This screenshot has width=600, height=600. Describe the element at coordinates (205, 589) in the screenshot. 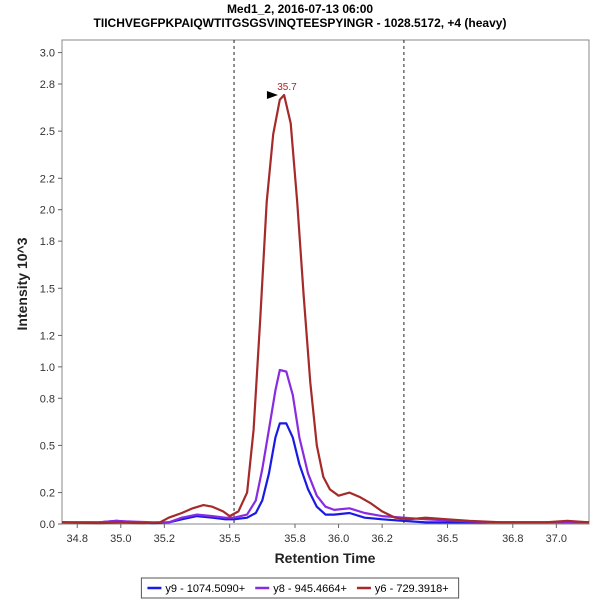

I see `legend-entry: y9 - 1074.5090+` at that location.